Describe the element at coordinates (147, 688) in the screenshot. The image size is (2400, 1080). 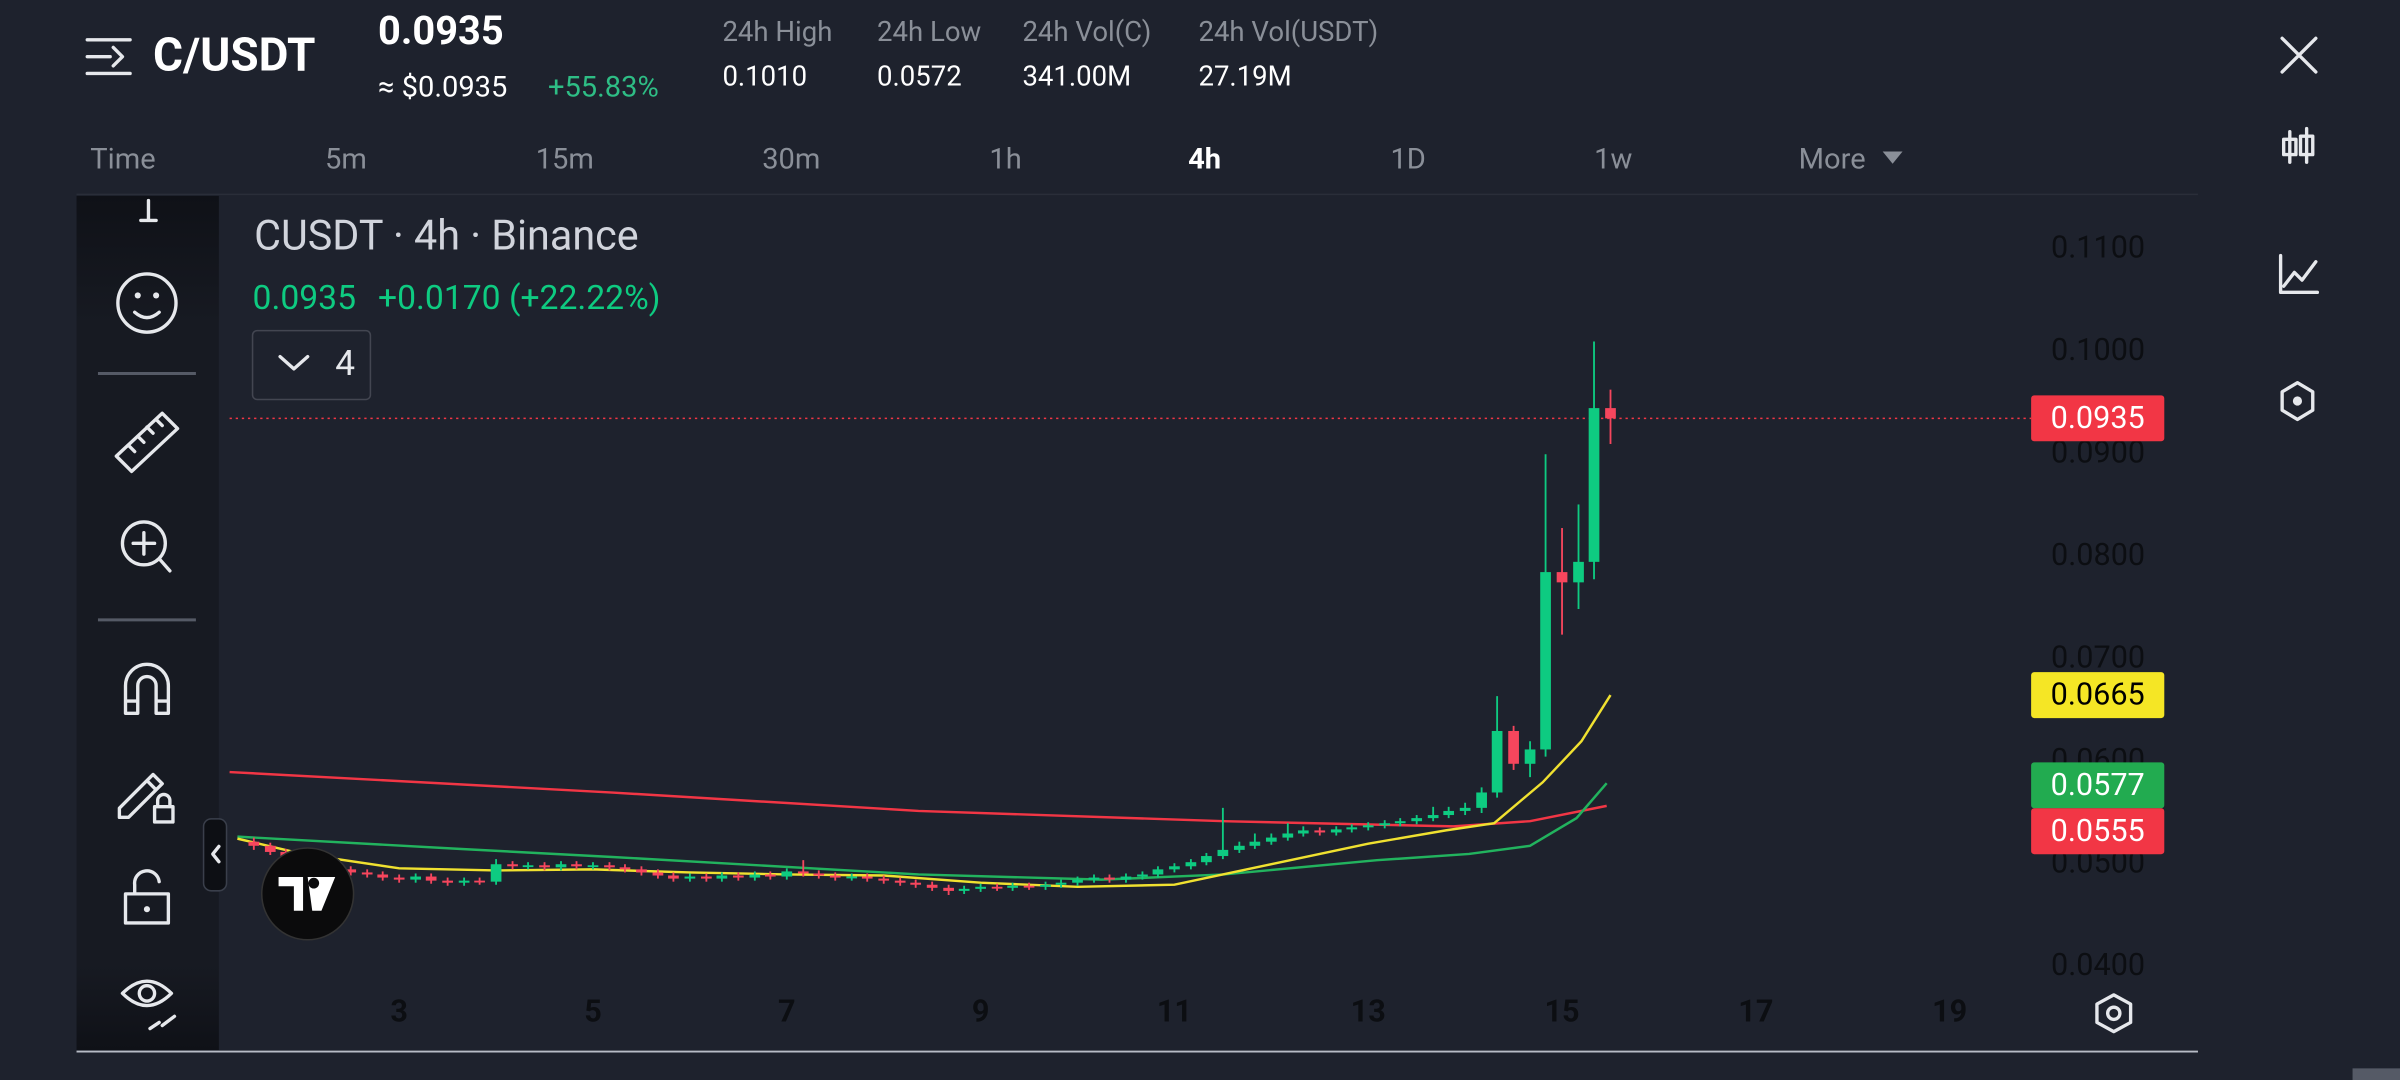
I see `tool-magnet` at that location.